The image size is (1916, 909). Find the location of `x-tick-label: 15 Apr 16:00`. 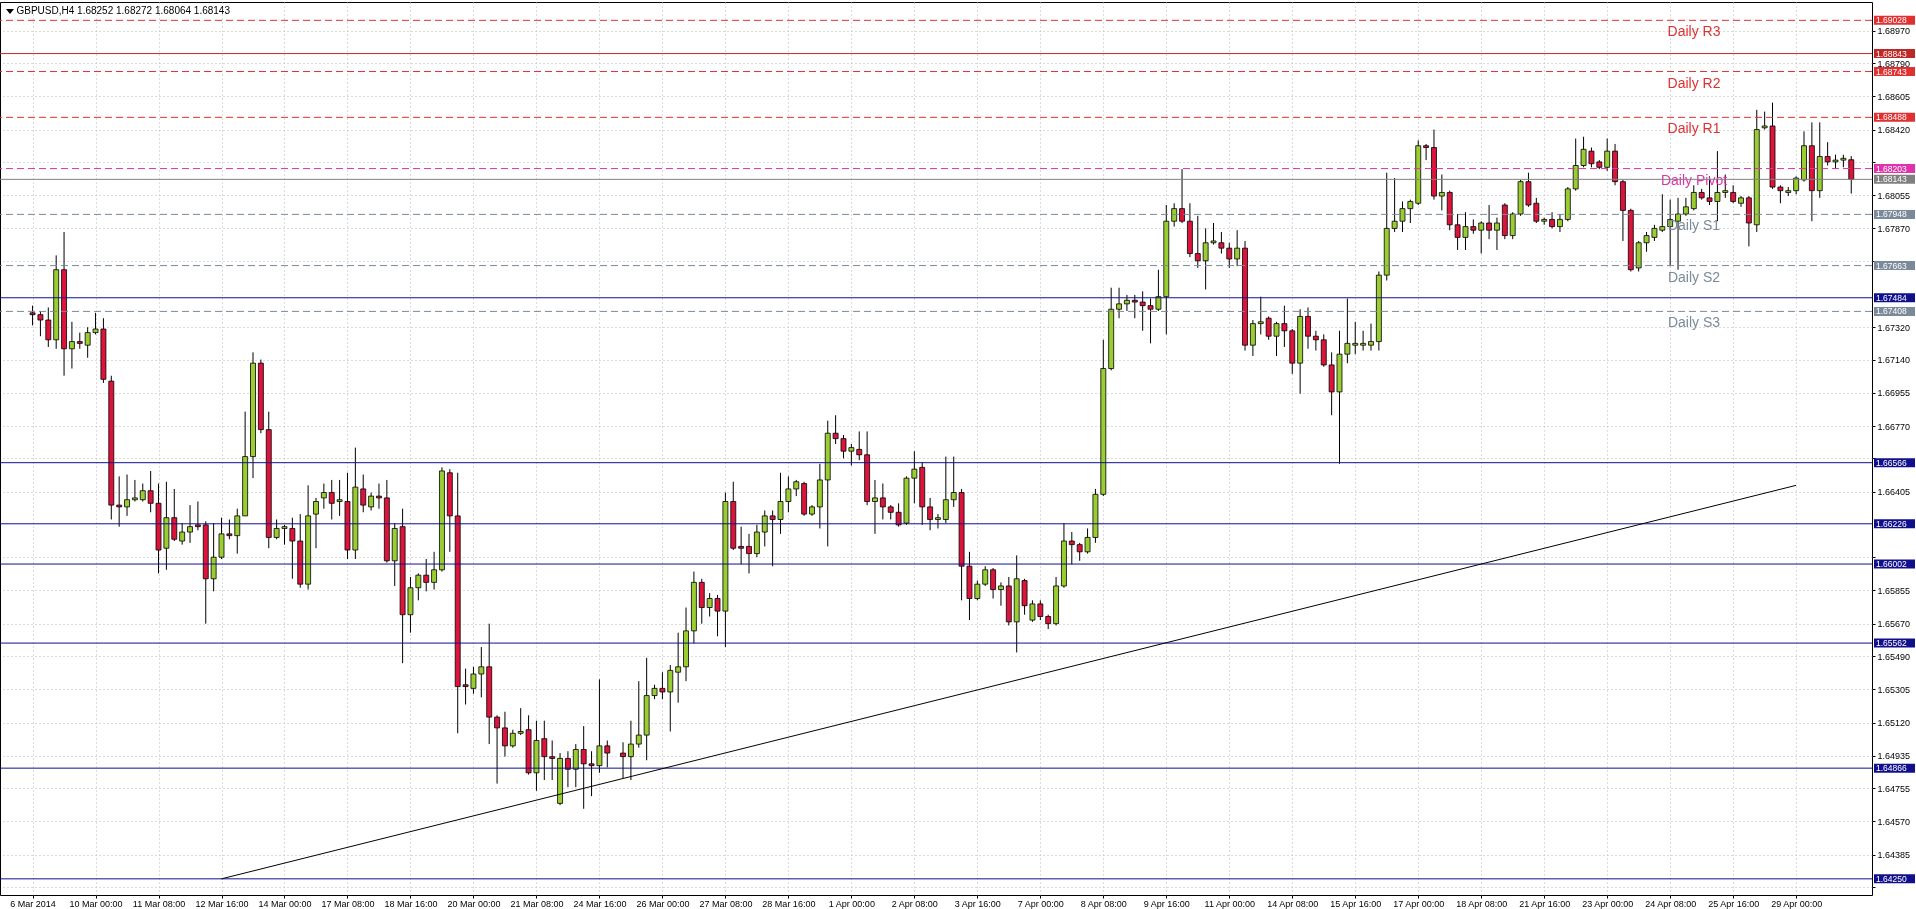

x-tick-label: 15 Apr 16:00 is located at coordinates (1356, 903).